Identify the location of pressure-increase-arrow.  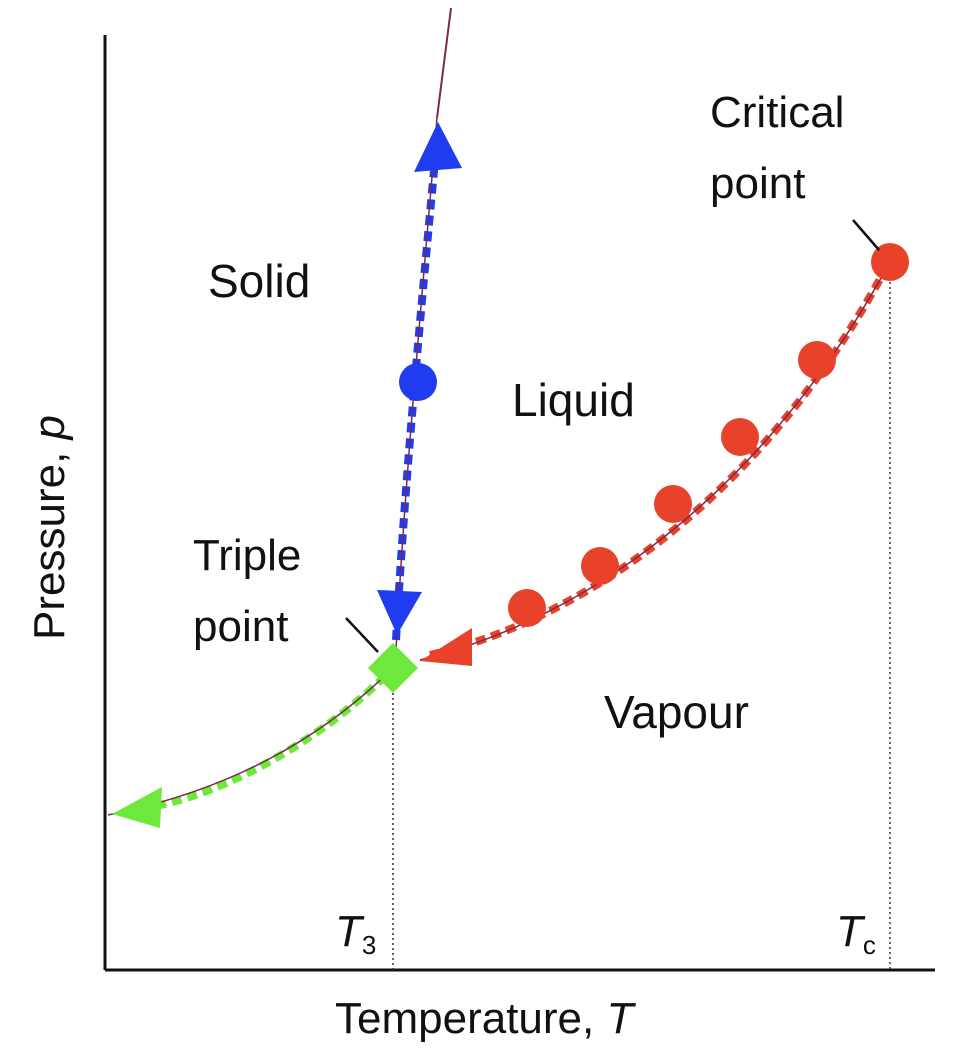
(438, 147).